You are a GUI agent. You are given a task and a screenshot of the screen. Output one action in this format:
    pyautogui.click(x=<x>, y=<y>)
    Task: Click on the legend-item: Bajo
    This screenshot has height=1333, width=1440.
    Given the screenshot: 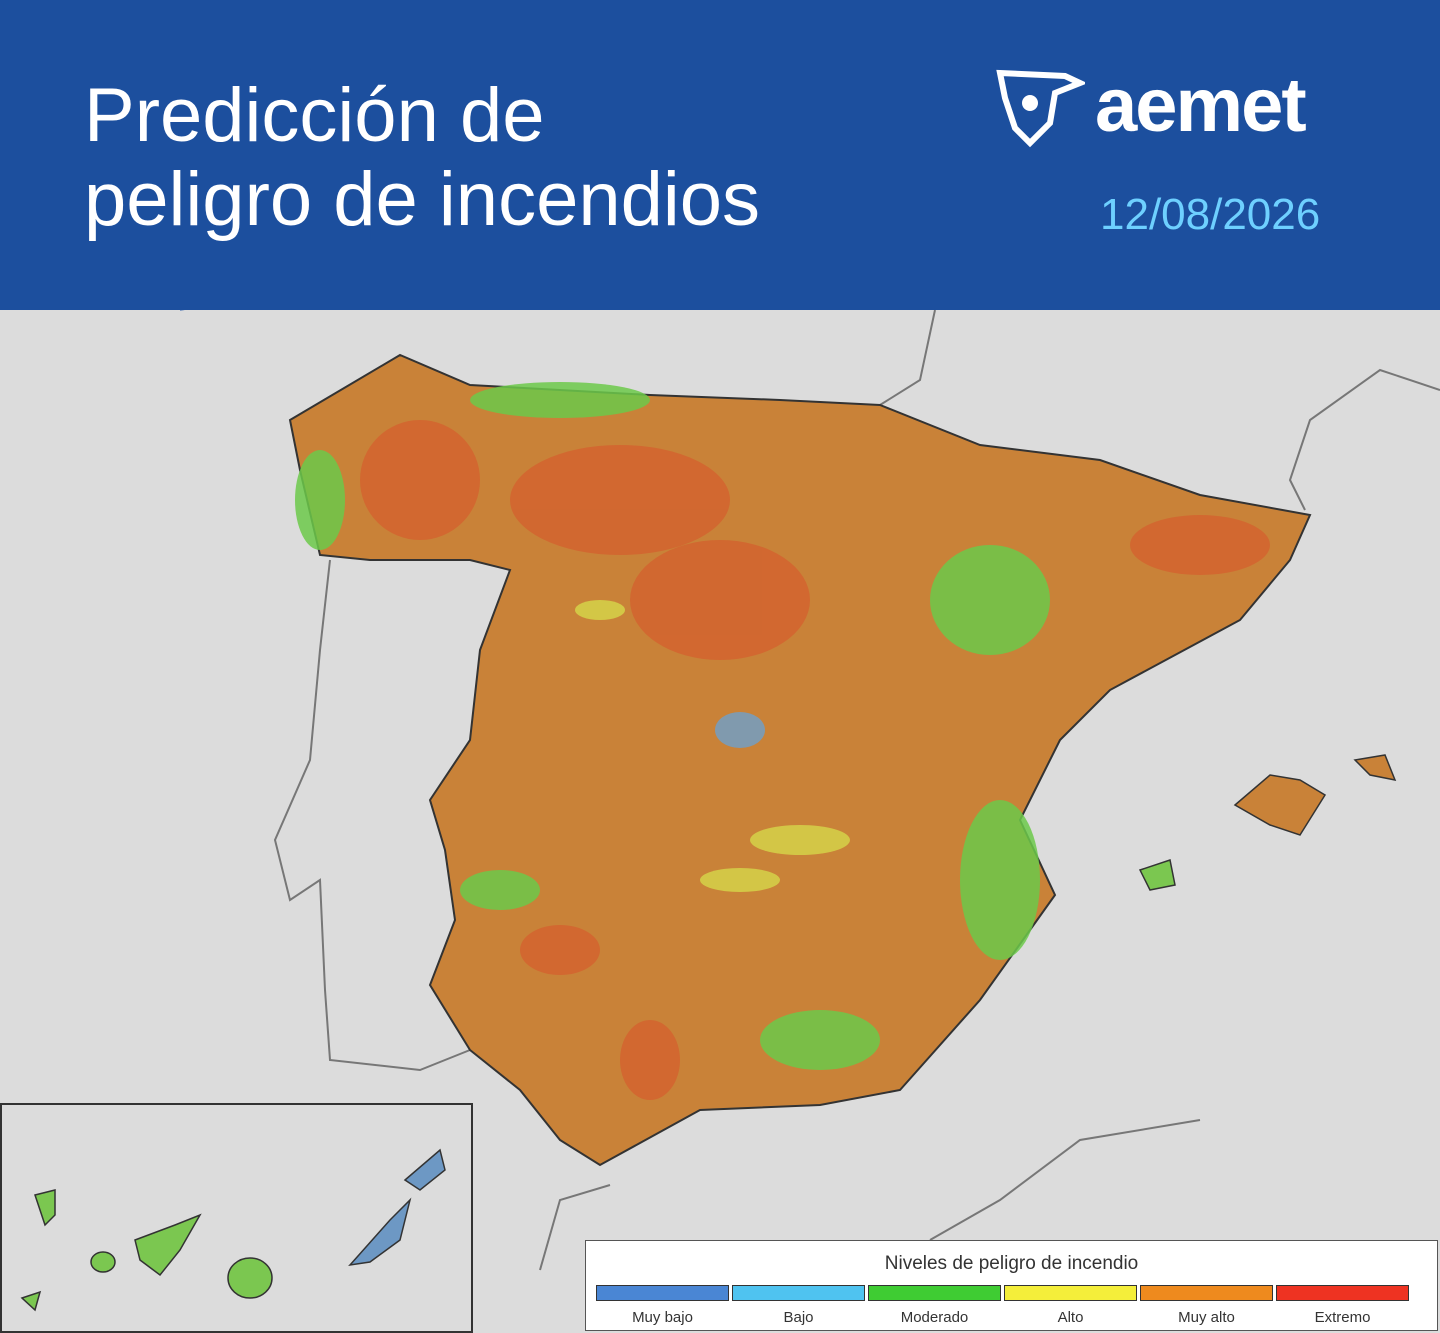 What is the action you would take?
    pyautogui.click(x=798, y=1305)
    